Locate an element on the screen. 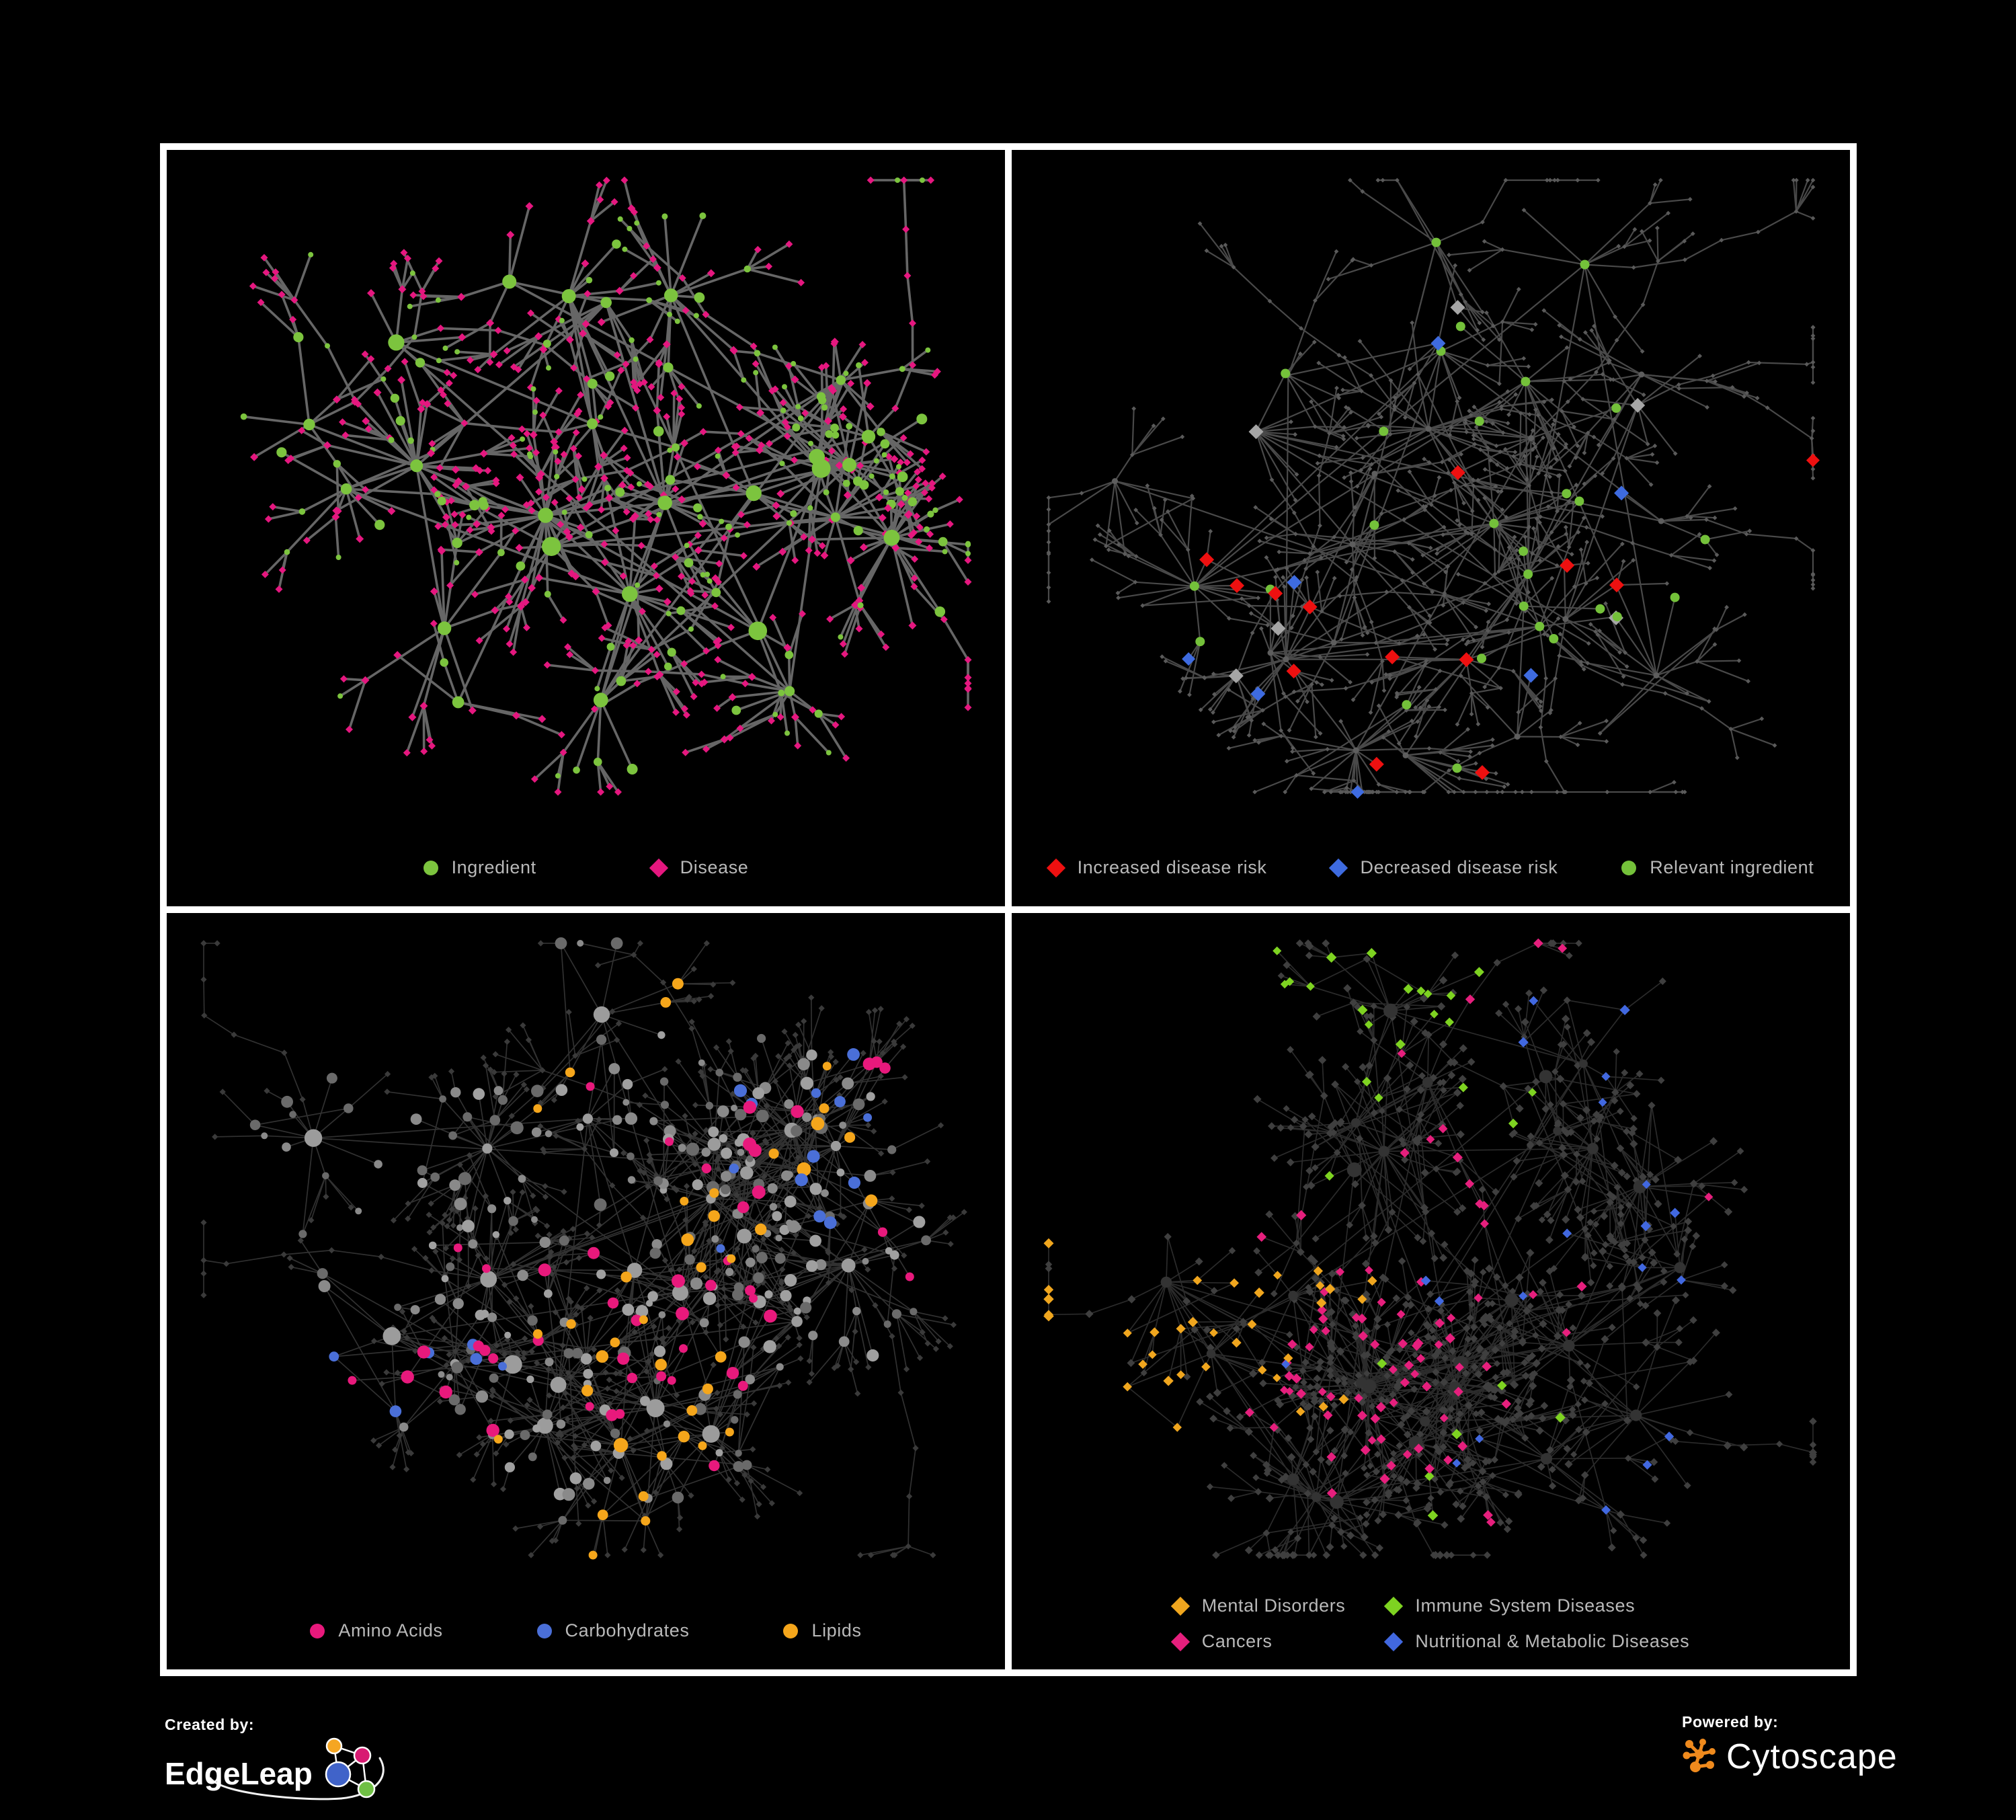 This screenshot has width=2016, height=1820. legend-nutrient-class: Amino Acids Carbohydrates Lipids is located at coordinates (586, 1630).